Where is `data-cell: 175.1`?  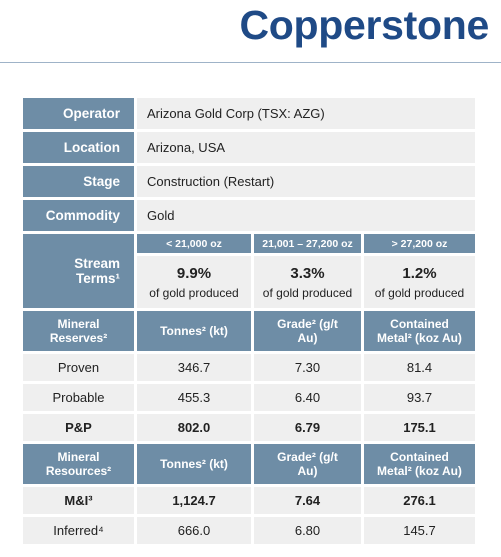 data-cell: 175.1 is located at coordinates (419, 427).